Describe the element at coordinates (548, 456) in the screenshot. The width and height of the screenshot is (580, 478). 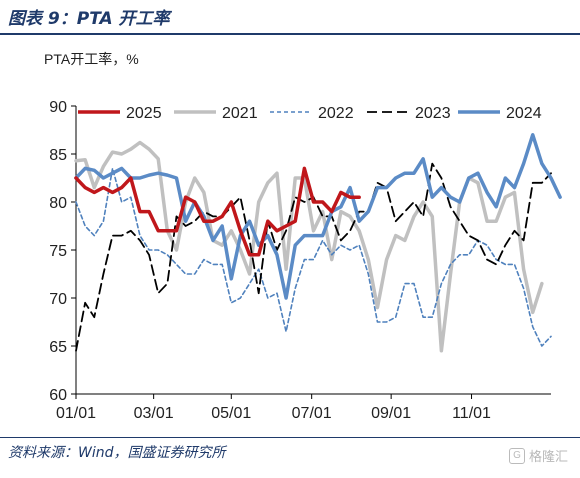
I see `watermark-text: 格隆汇` at that location.